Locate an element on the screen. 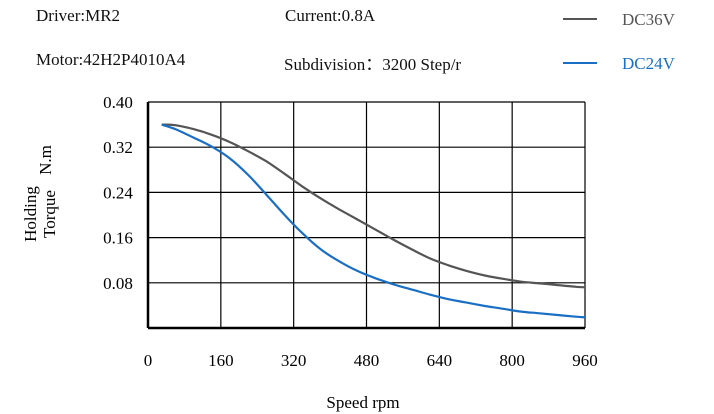  current-label: Current:0.8A is located at coordinates (330, 15).